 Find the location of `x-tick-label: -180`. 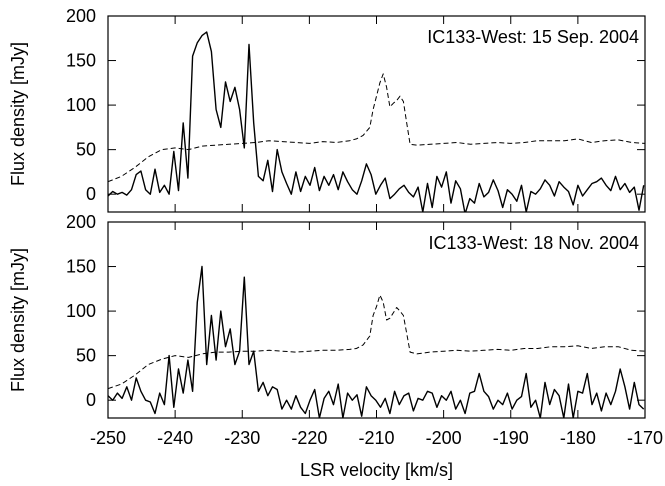

x-tick-label: -180 is located at coordinates (578, 438).